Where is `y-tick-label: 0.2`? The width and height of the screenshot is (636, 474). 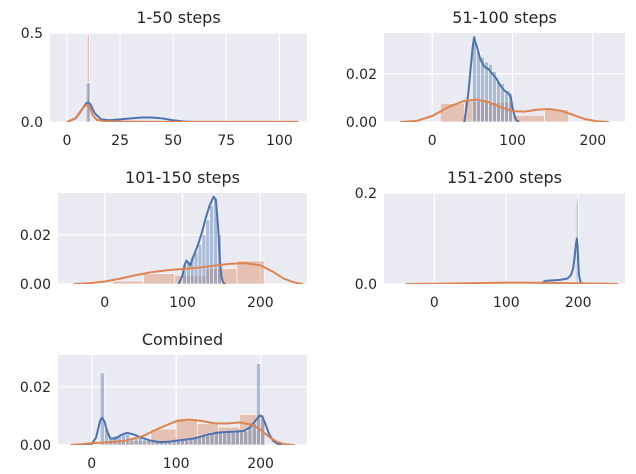
y-tick-label: 0.2 is located at coordinates (366, 194).